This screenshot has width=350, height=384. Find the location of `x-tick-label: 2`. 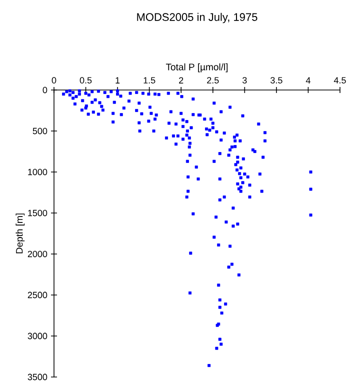

x-tick-label: 2 is located at coordinates (181, 80).